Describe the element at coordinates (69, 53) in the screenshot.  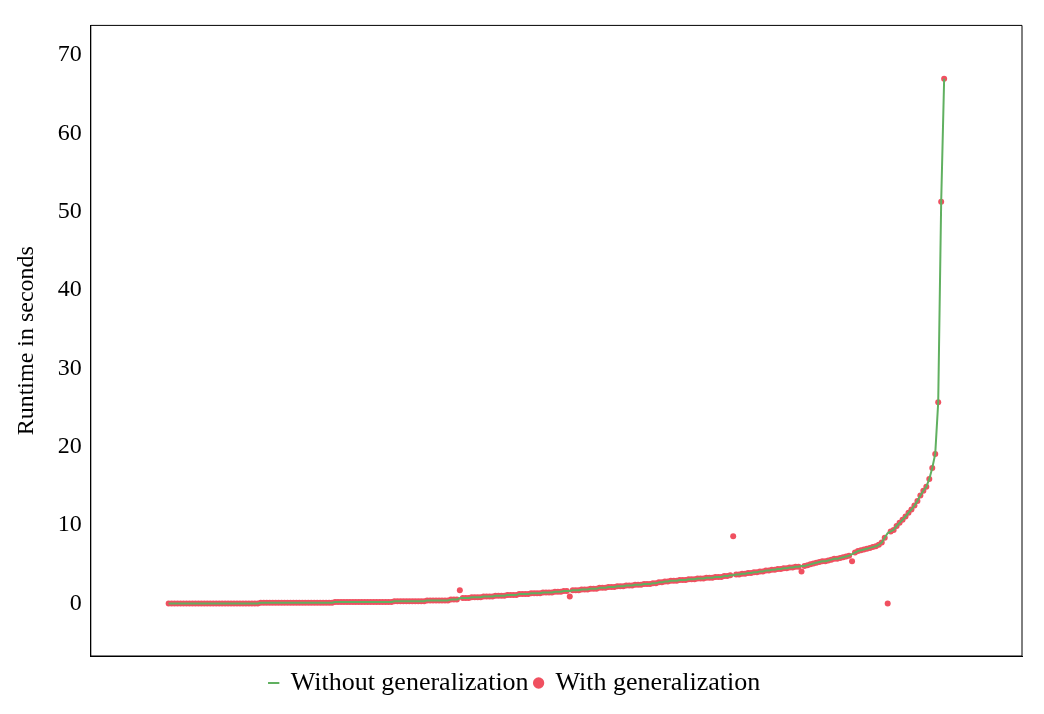
I see `y-tick-label: 70` at that location.